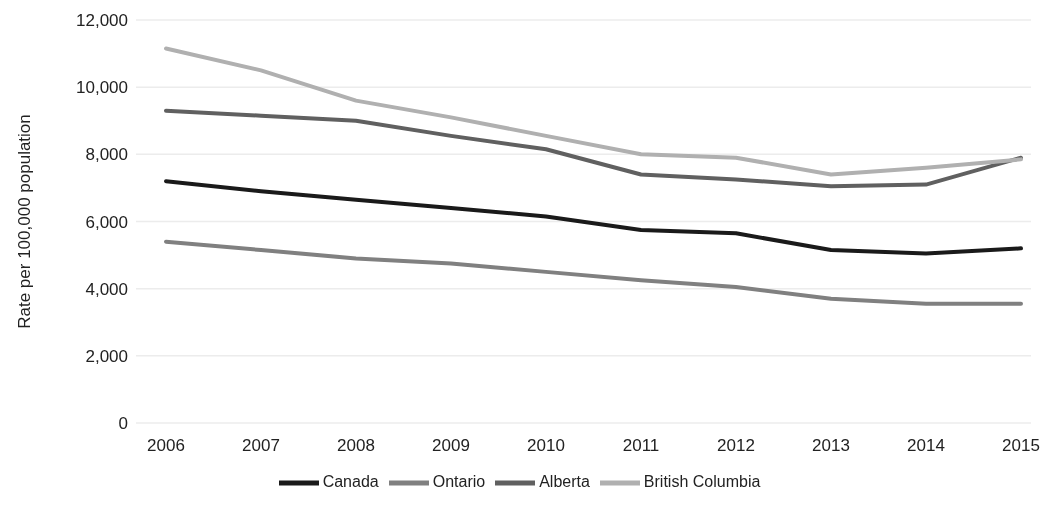  Describe the element at coordinates (106, 222) in the screenshot. I see `y-tick-label: 6,000` at that location.